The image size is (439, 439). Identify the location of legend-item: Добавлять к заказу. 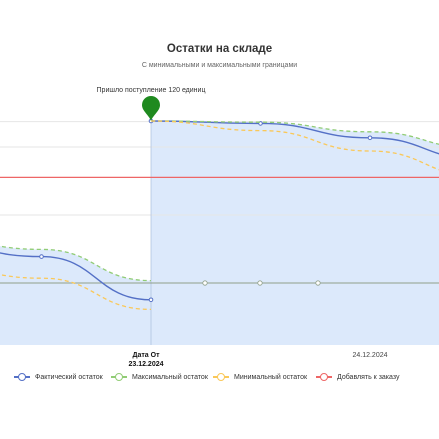
(357, 377).